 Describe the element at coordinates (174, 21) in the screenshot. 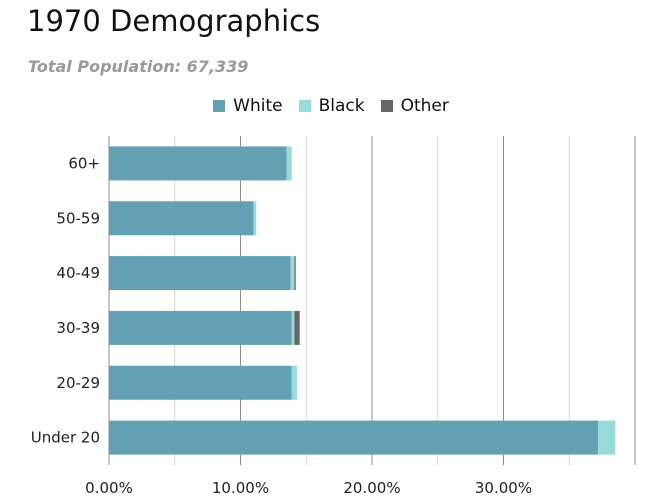

I see `chart-title: 1970 Demographics` at that location.